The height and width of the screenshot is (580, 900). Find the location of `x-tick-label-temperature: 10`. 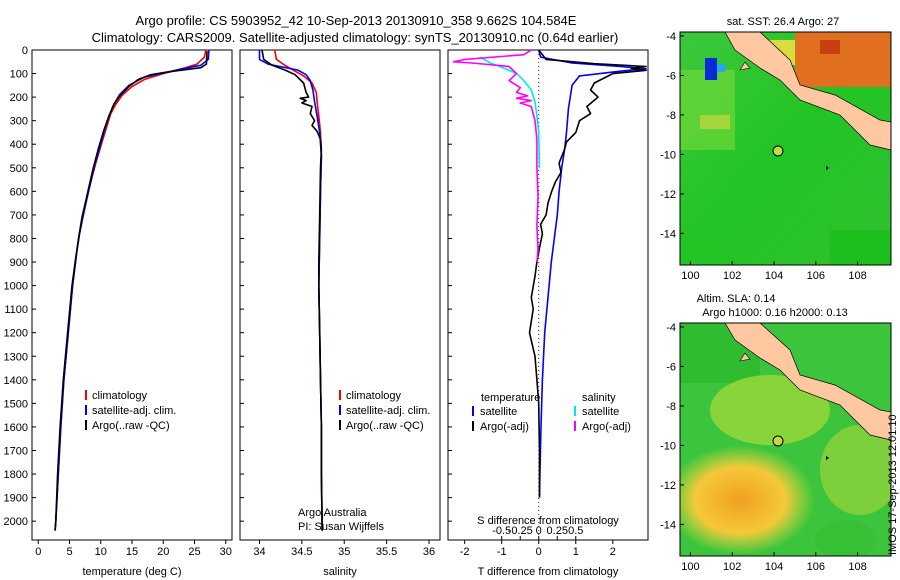

x-tick-label-temperature: 10 is located at coordinates (101, 552).